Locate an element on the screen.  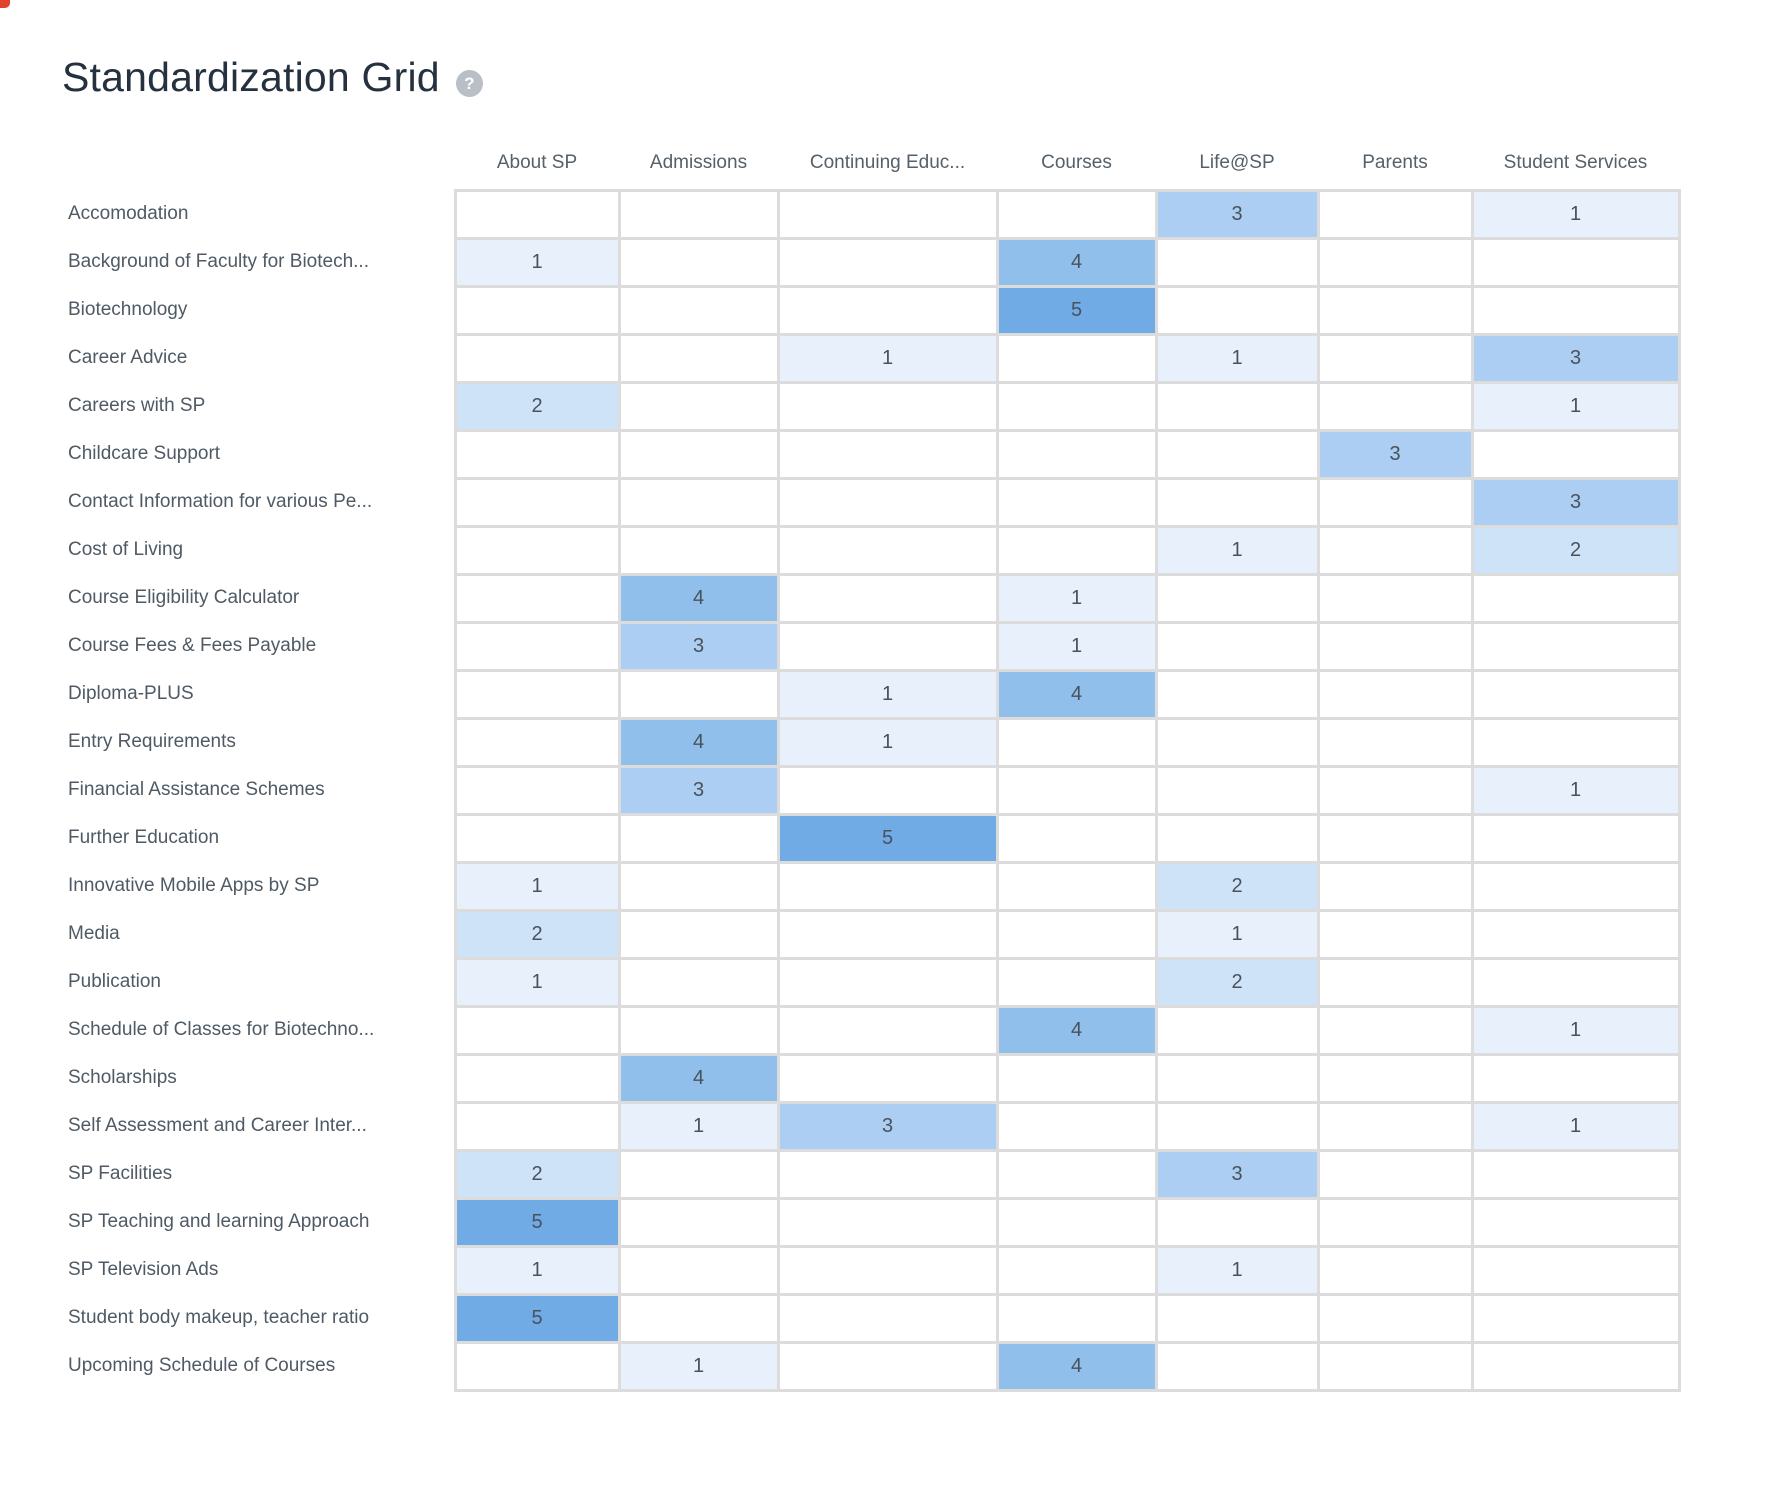
grid-cell: 2 is located at coordinates (1237, 982).